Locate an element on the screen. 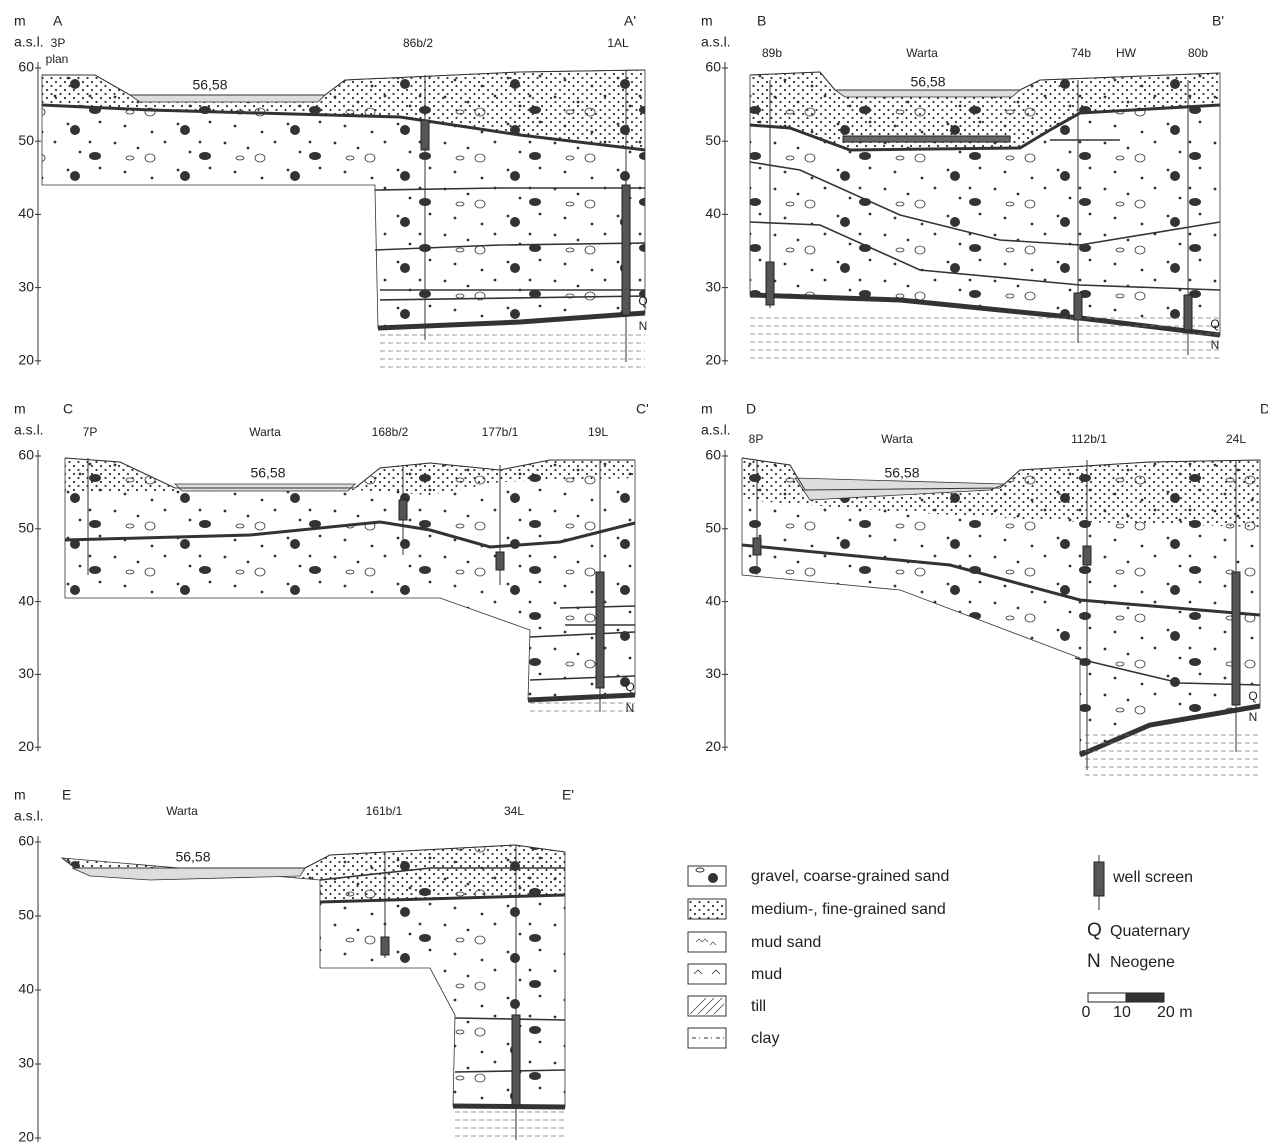 The image size is (1268, 1148). section-end: D' is located at coordinates (1264, 409).